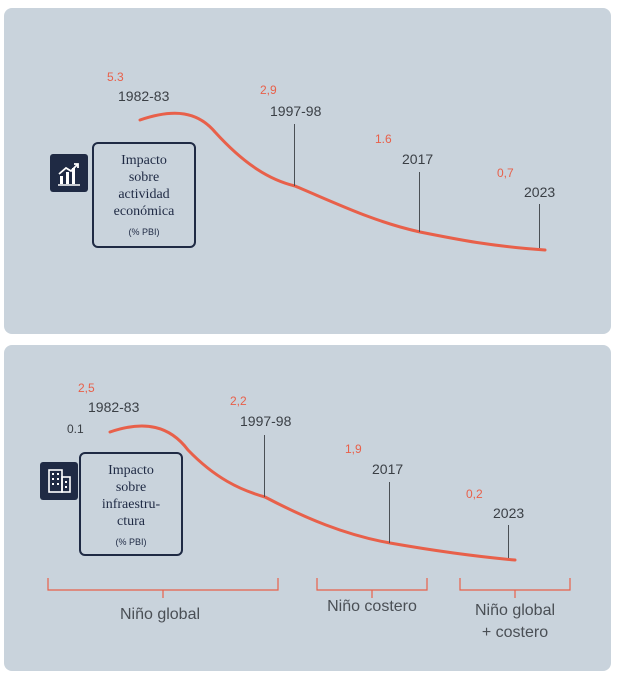 The image size is (620, 676). I want to click on card-line: actividad, so click(144, 194).